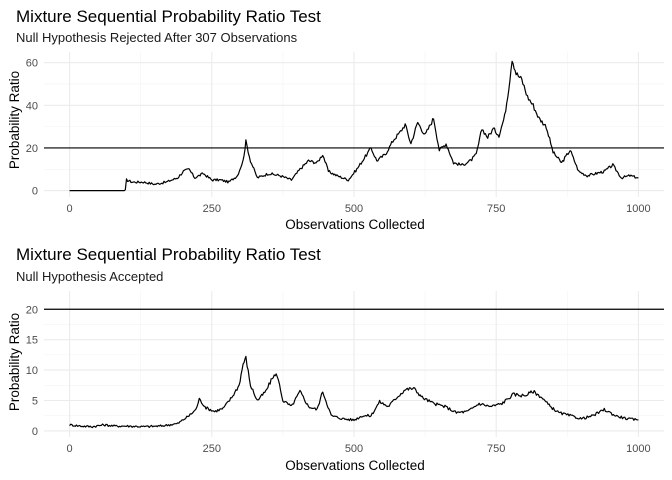  Describe the element at coordinates (14, 362) in the screenshot. I see `y-axis-title-bottom: Probability Ratio` at that location.